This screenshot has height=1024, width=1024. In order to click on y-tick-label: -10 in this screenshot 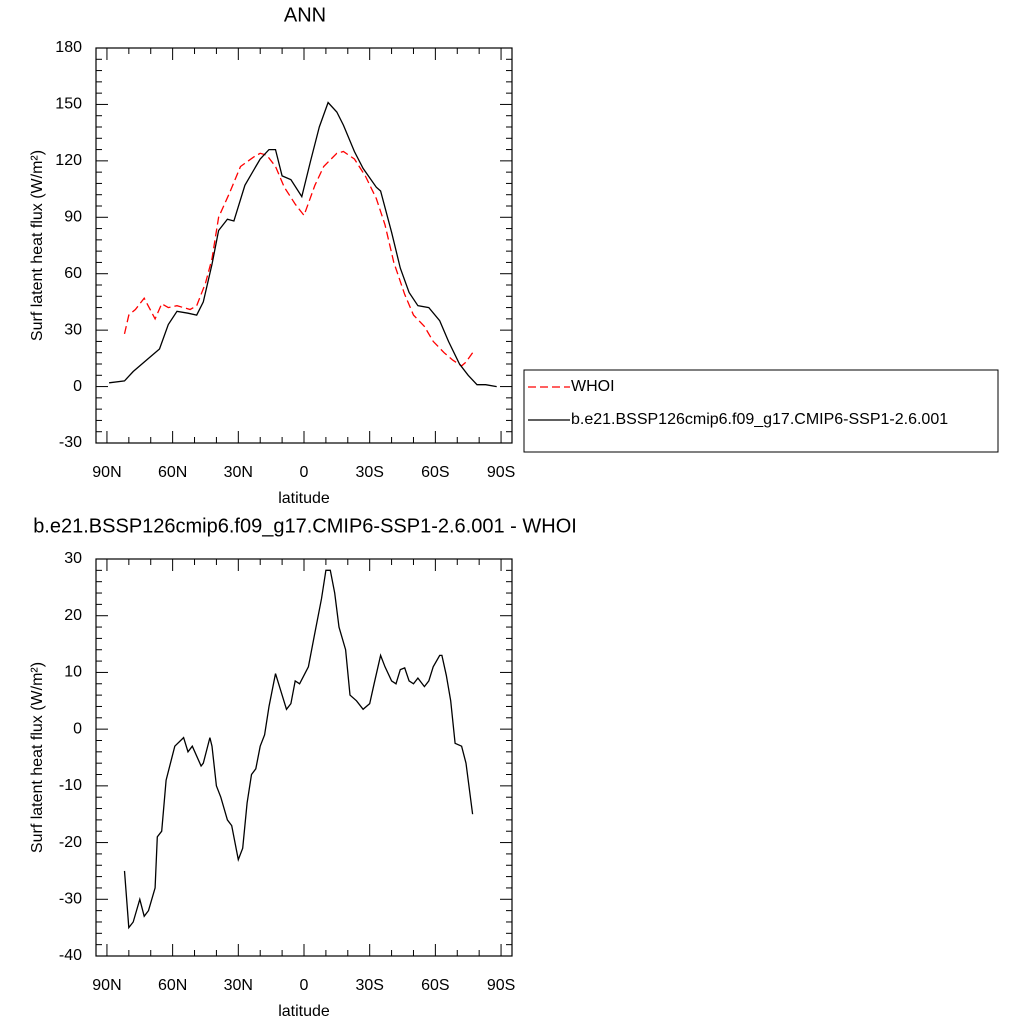, I will do `click(70, 785)`.